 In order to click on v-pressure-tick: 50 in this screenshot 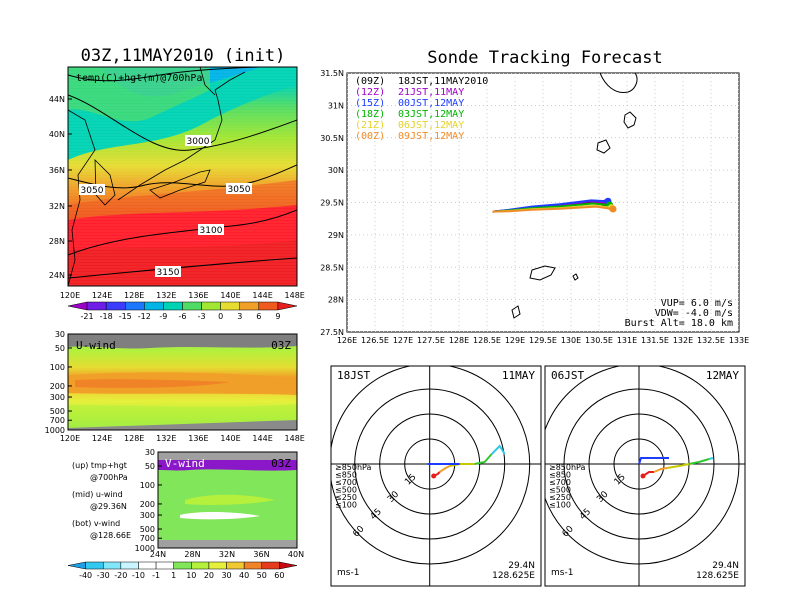, I will do `click(150, 466)`.